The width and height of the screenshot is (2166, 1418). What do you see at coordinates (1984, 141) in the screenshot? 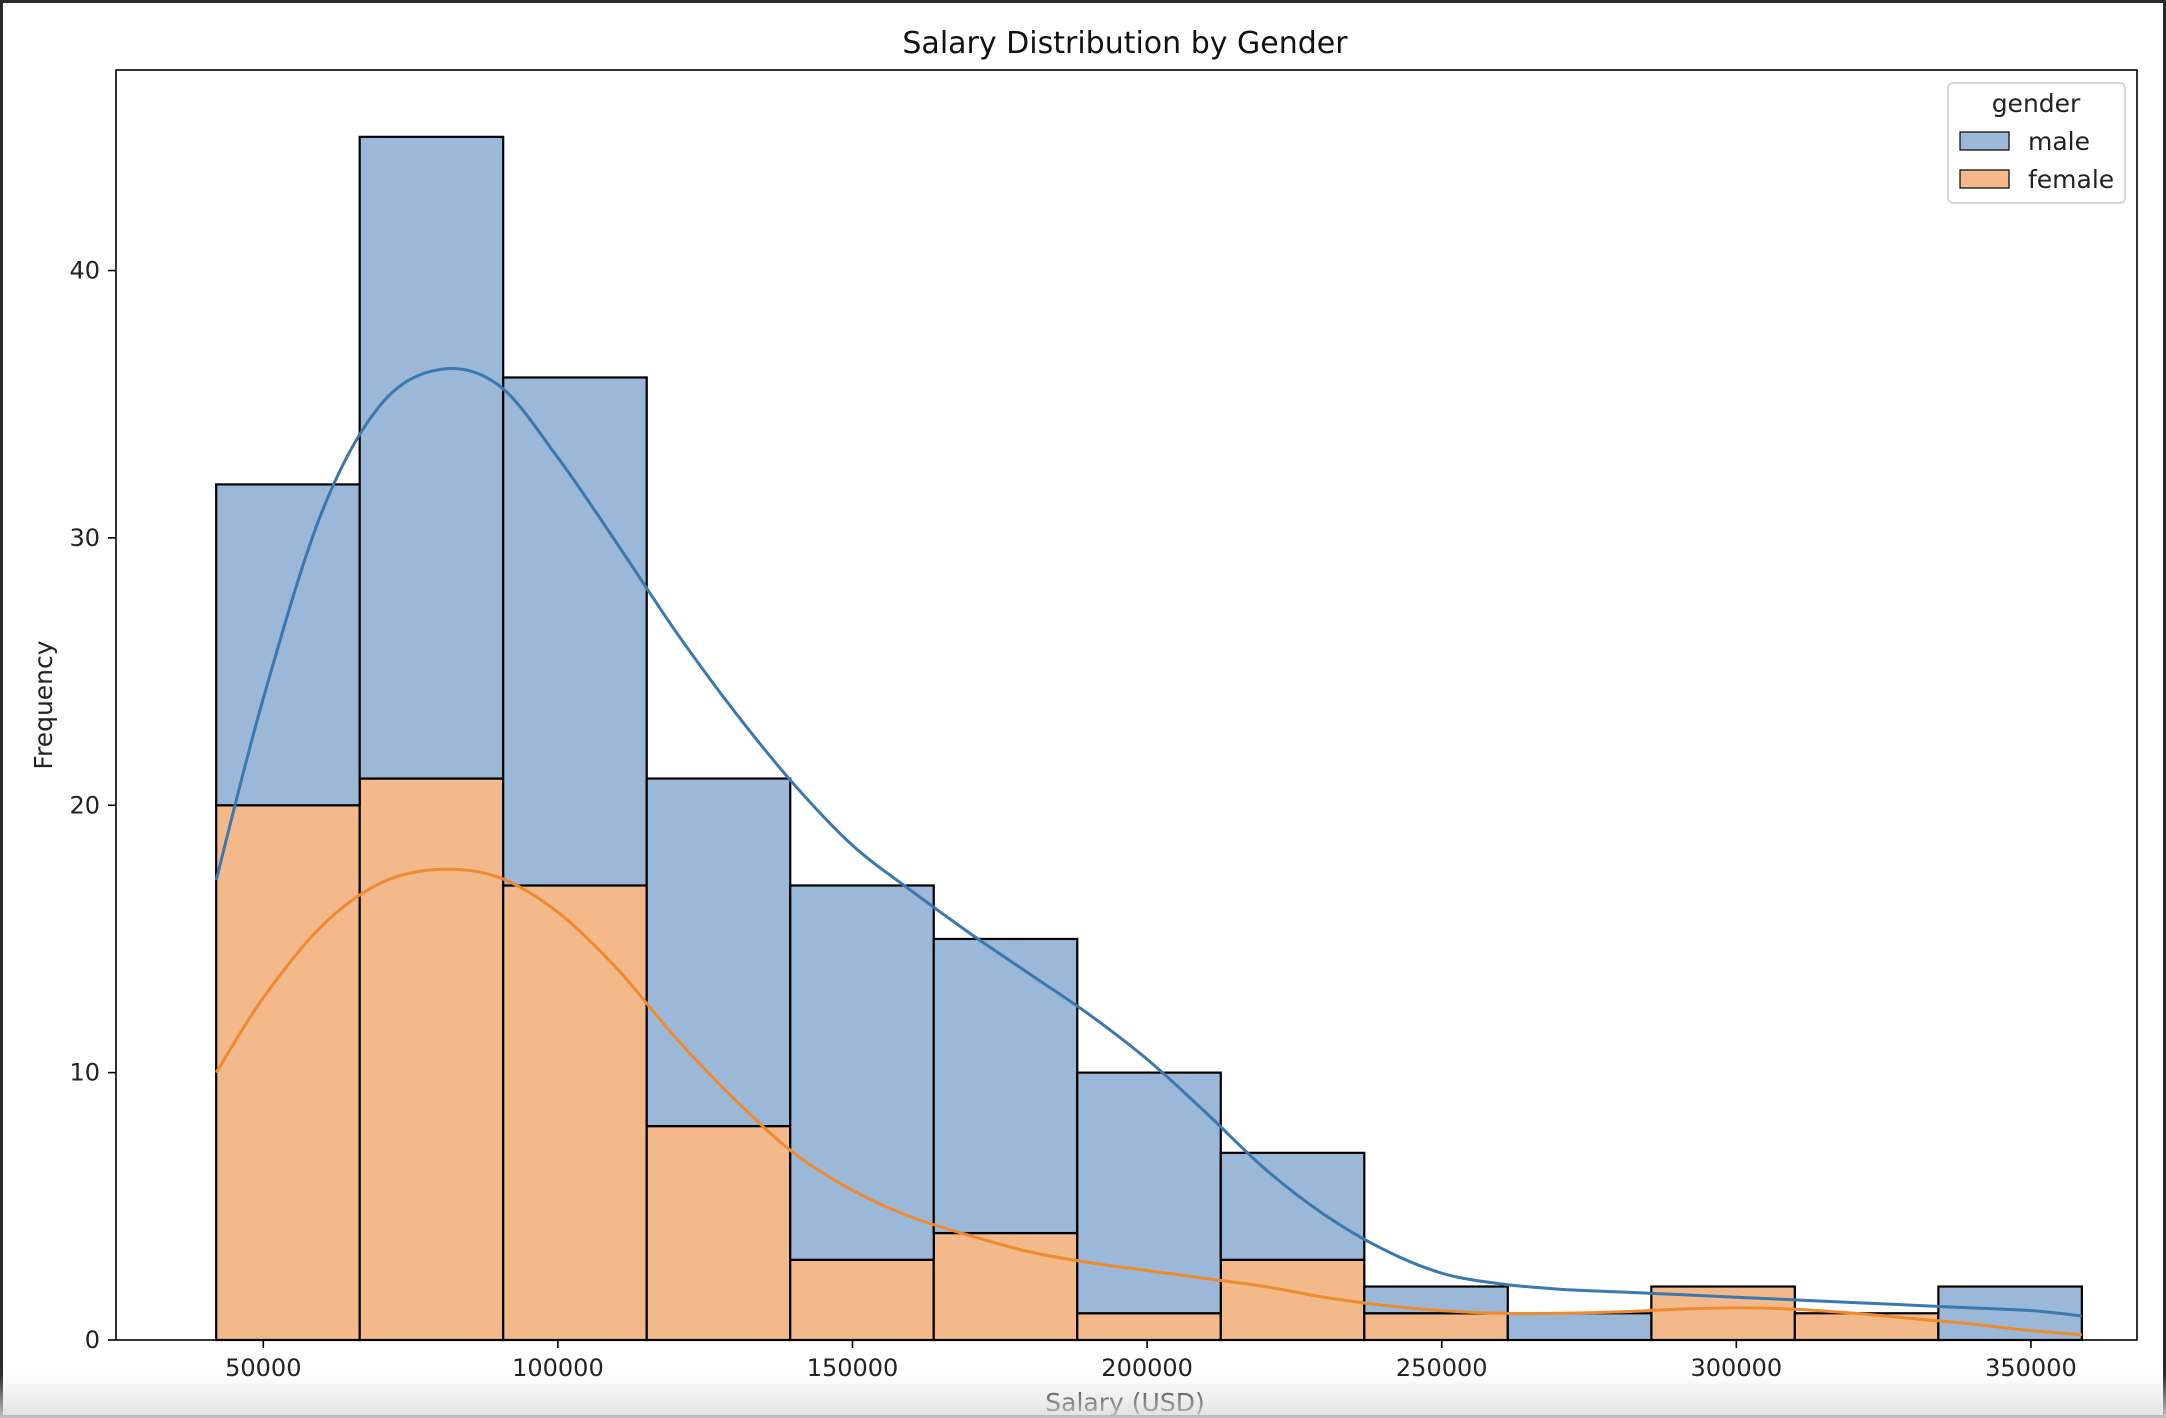
I see `legend-swatch-male` at bounding box center [1984, 141].